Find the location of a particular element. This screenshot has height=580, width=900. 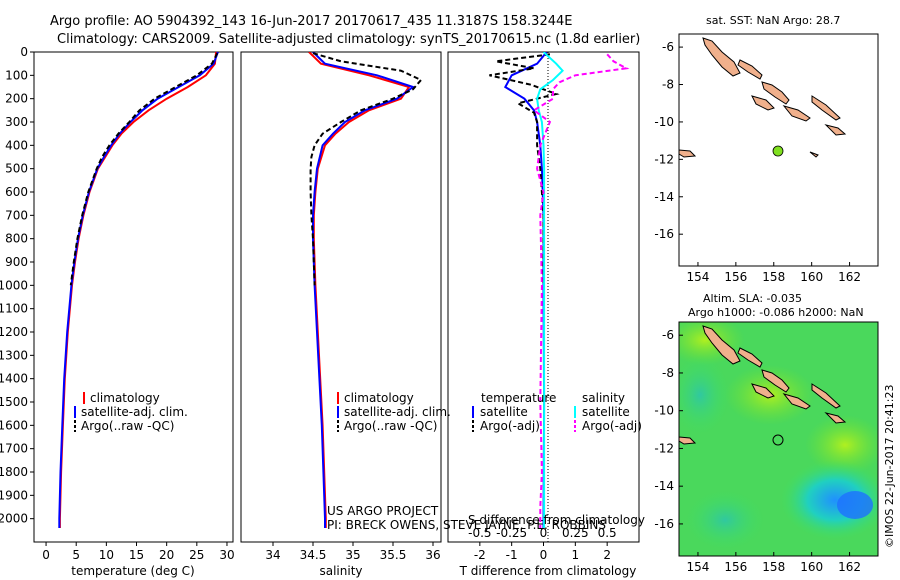

sst-map-title: sat. SST: NaN Argo: 28.7 is located at coordinates (773, 20).